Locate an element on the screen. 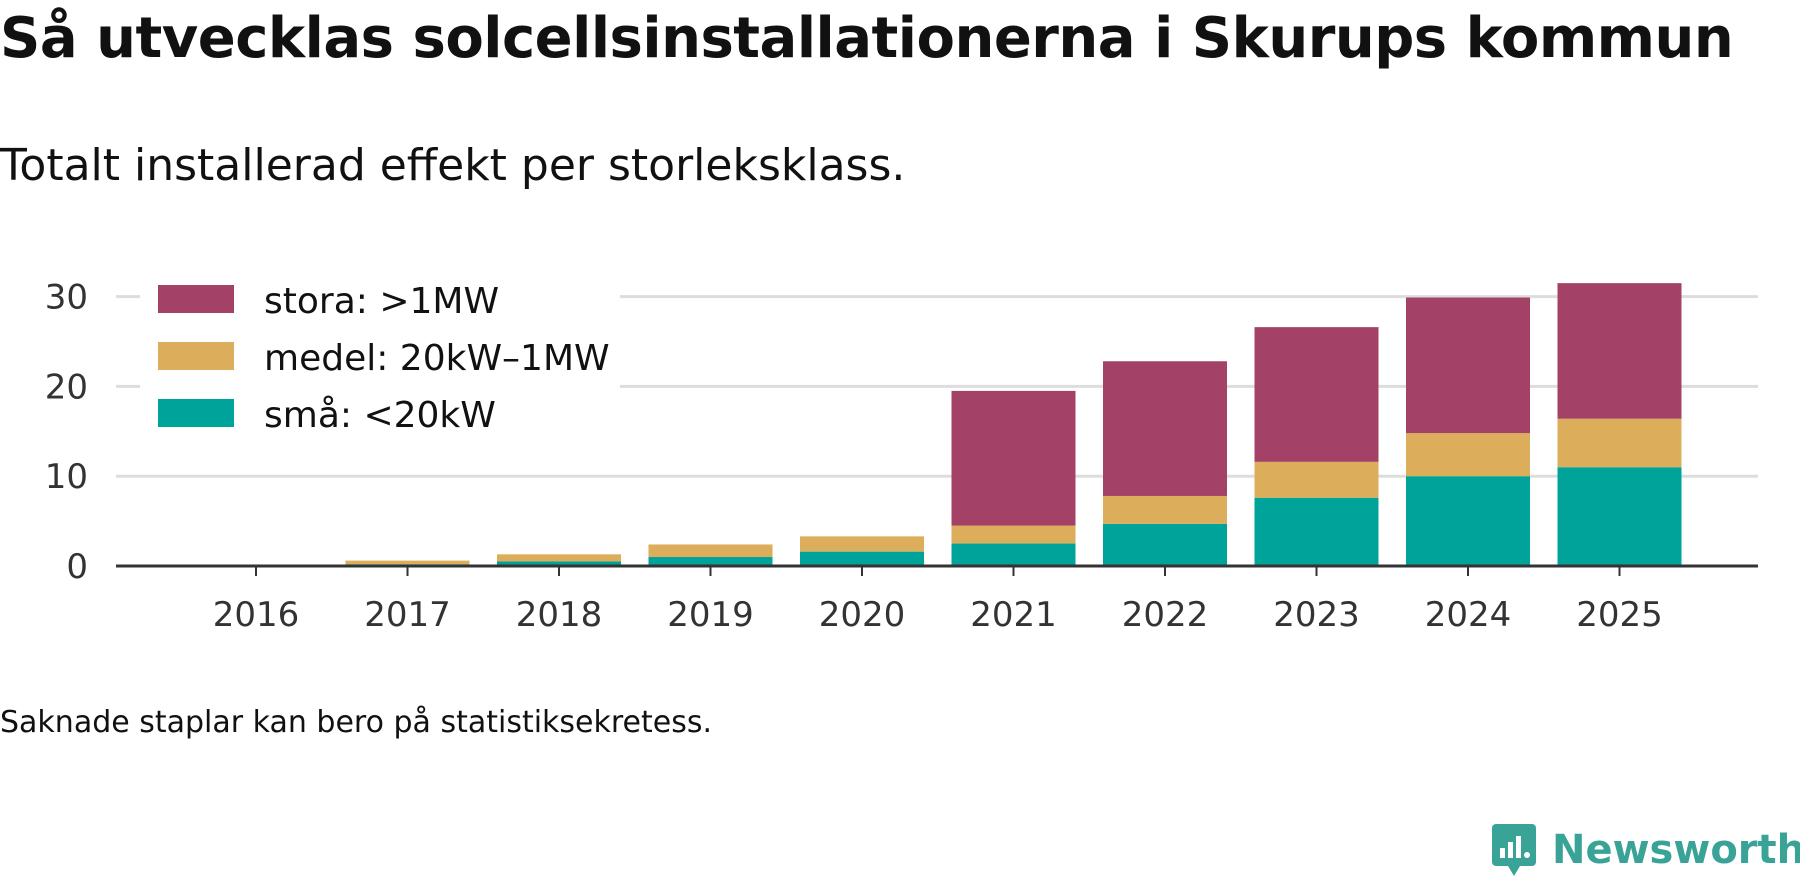 This screenshot has height=880, width=1800. x-tick-label: 2019 is located at coordinates (710, 615).